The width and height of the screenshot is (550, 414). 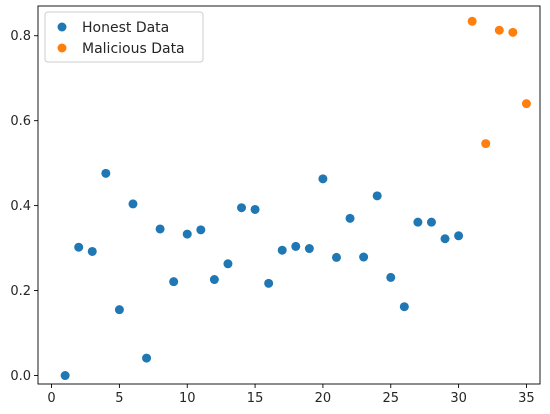 I want to click on y-tick-label: 0.6, so click(x=20, y=121).